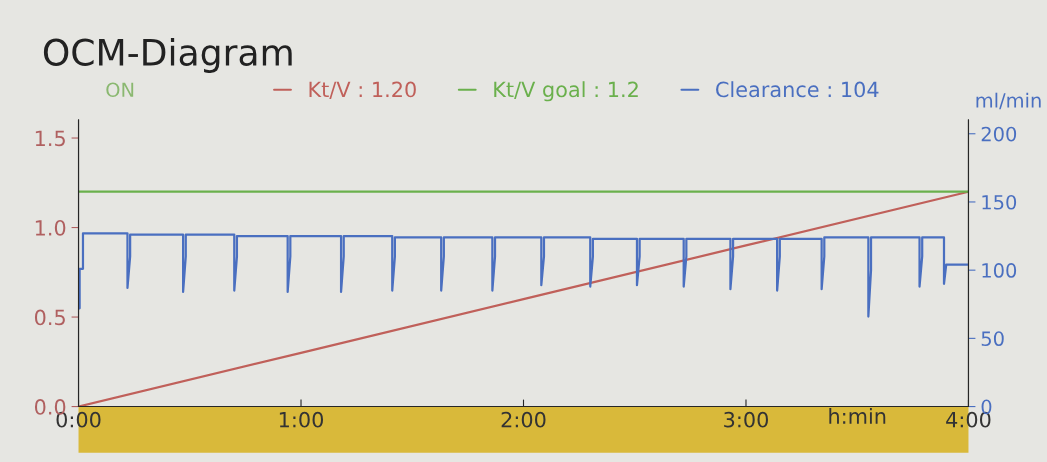 The width and height of the screenshot is (1047, 462). What do you see at coordinates (301, 419) in the screenshot?
I see `x-tick-label: 1:00` at bounding box center [301, 419].